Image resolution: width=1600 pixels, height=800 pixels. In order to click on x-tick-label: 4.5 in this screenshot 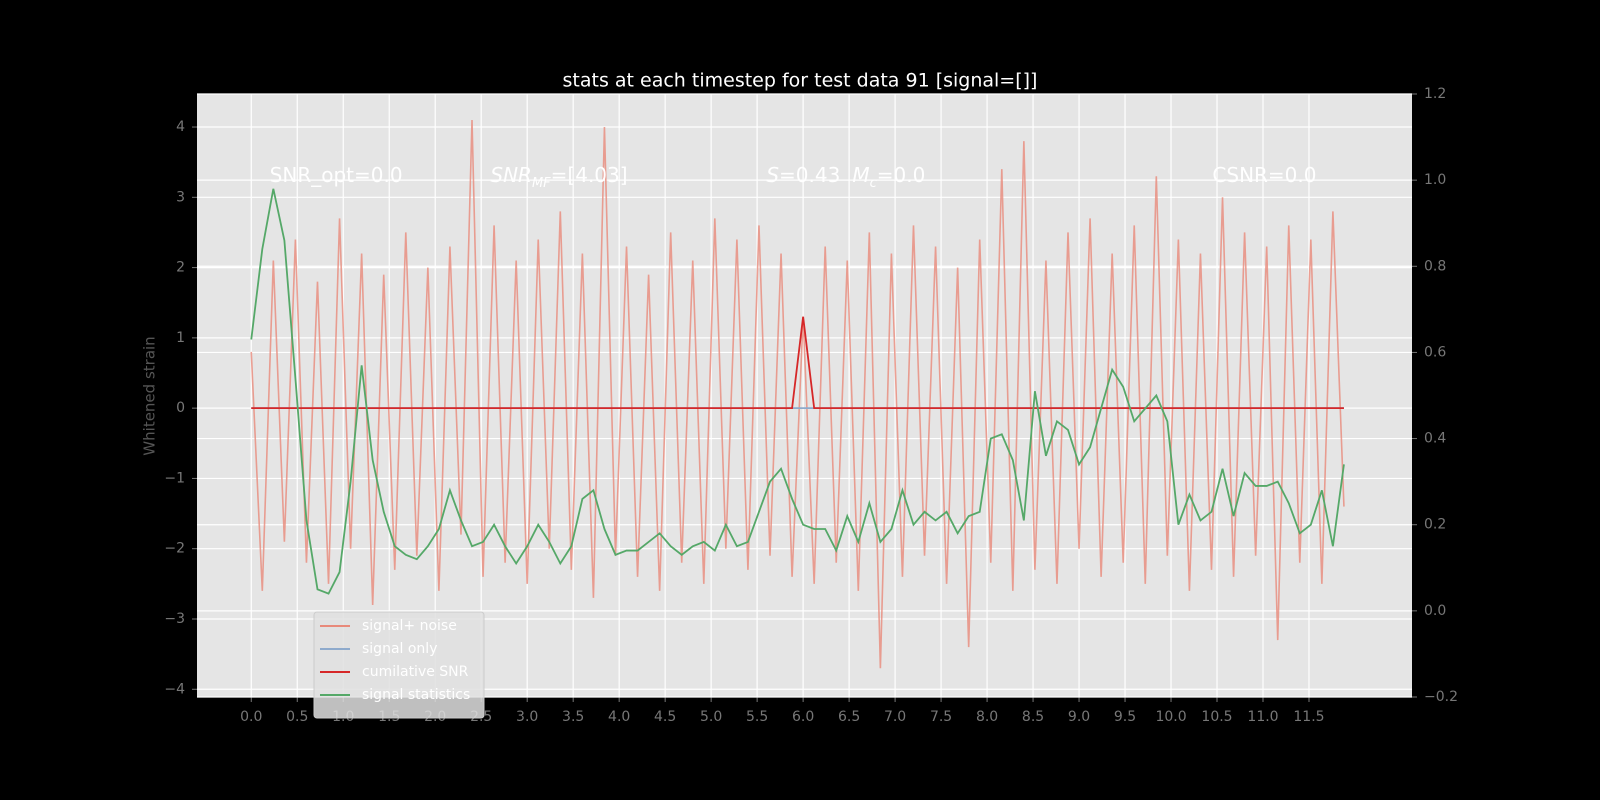, I will do `click(665, 717)`.